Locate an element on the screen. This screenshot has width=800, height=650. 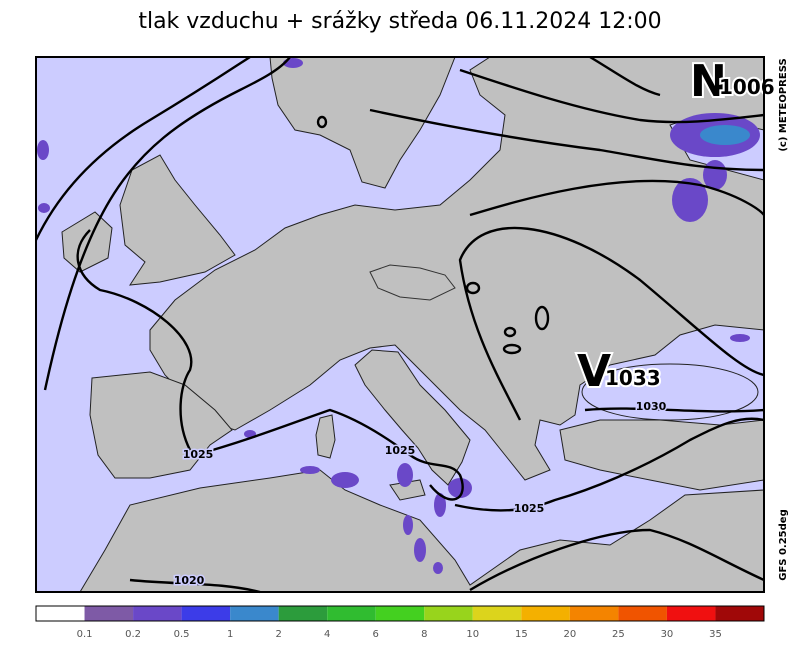
colorbar-label: 6 is located at coordinates (376, 634).